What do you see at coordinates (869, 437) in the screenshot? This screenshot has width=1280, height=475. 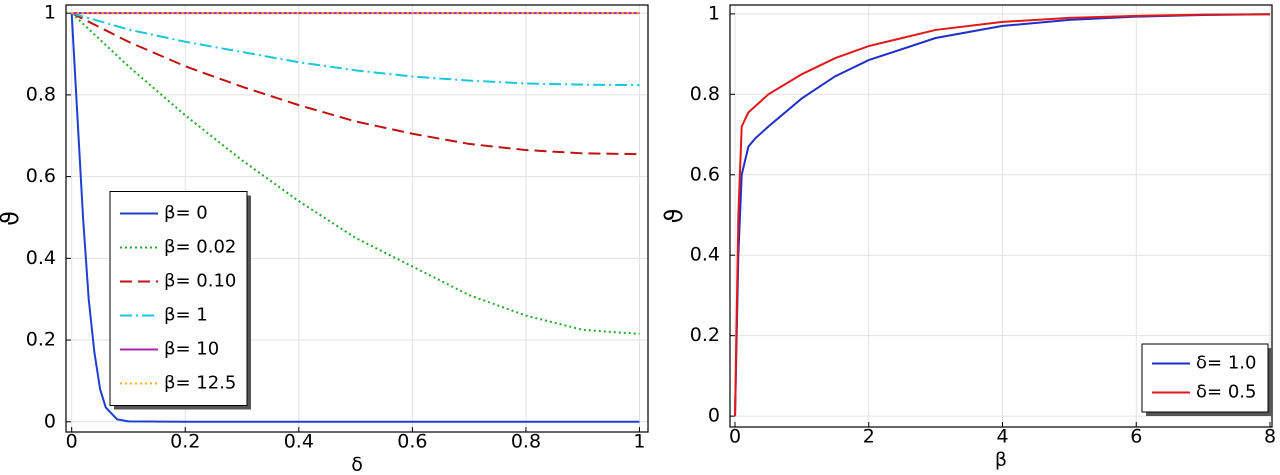 I see `x-tick-label: 2` at bounding box center [869, 437].